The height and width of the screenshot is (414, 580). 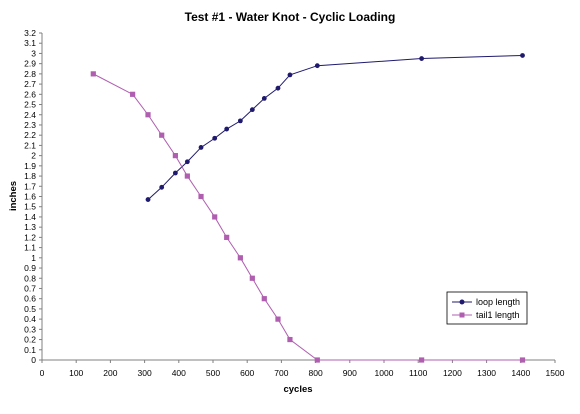 I want to click on y-axis-title: inches, so click(x=13, y=196).